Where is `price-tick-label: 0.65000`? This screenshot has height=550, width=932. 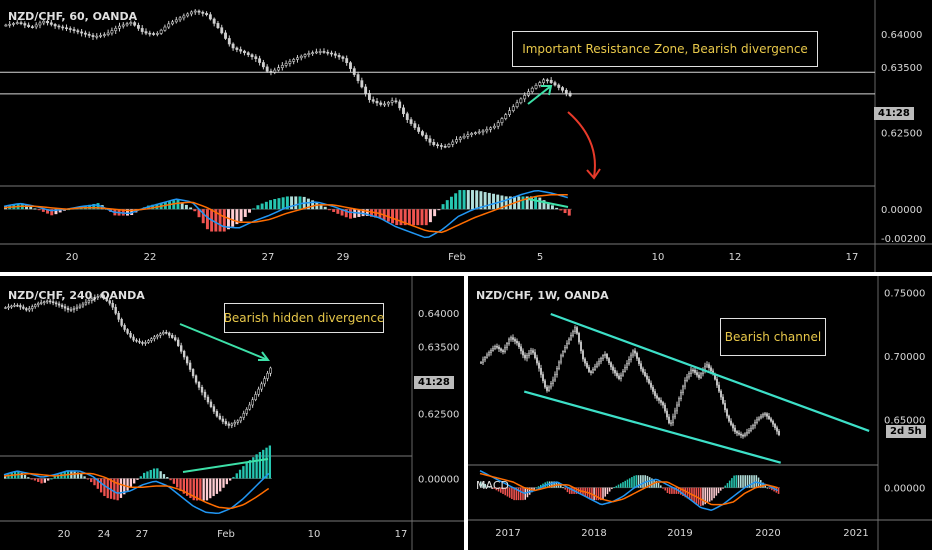 price-tick-label: 0.65000 is located at coordinates (904, 421).